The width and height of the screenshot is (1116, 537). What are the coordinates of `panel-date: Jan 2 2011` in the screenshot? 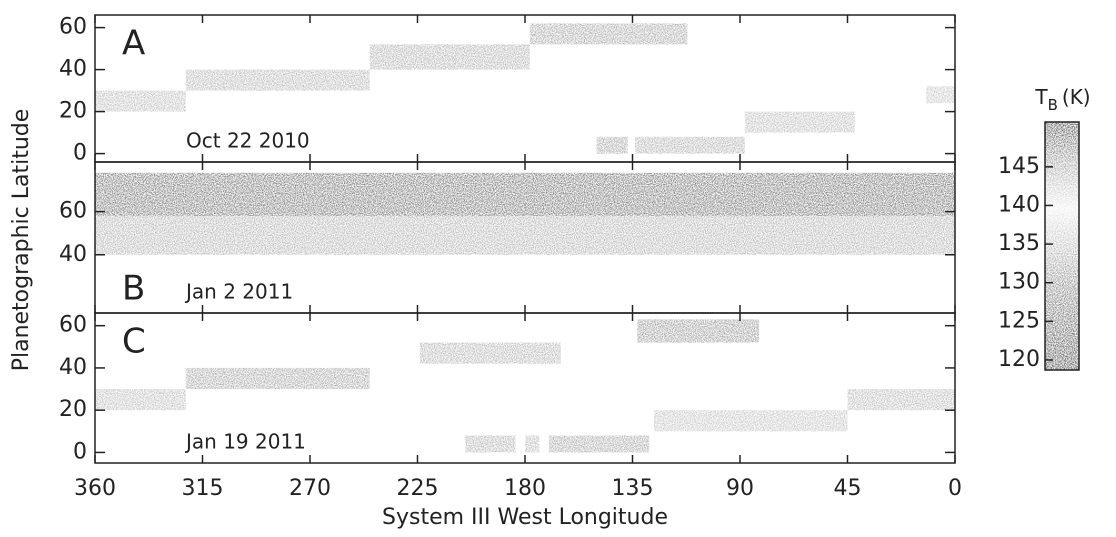 It's located at (238, 292).